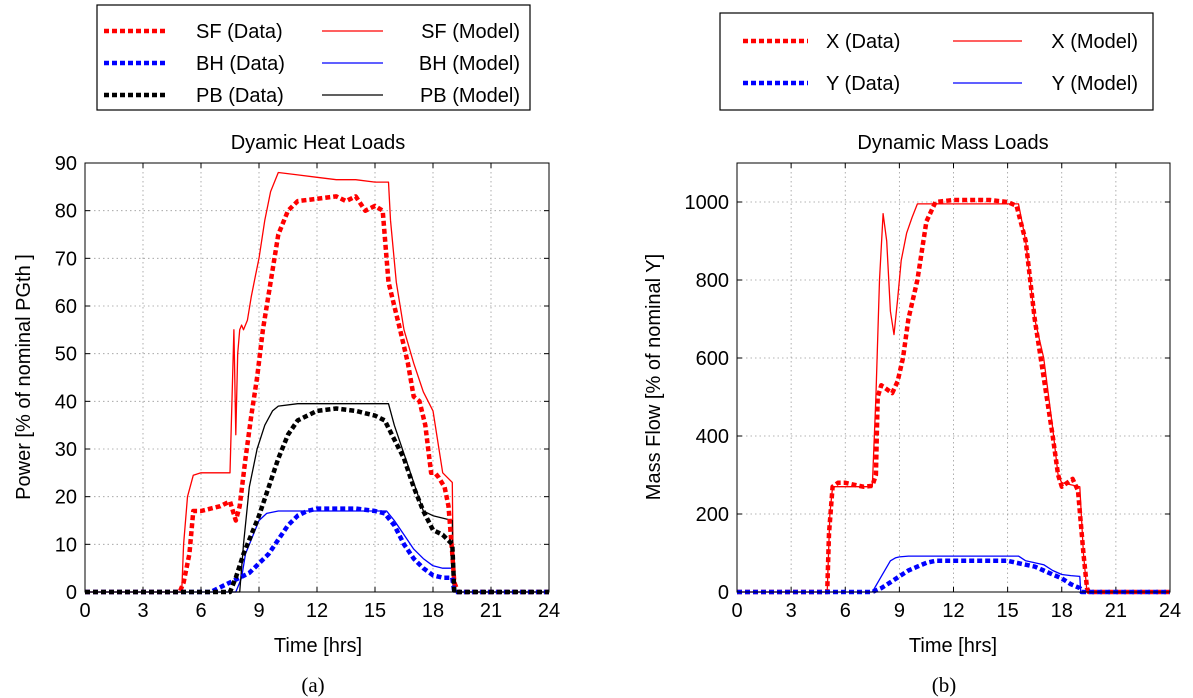  What do you see at coordinates (66, 212) in the screenshot?
I see `y-tick-label: 80` at bounding box center [66, 212].